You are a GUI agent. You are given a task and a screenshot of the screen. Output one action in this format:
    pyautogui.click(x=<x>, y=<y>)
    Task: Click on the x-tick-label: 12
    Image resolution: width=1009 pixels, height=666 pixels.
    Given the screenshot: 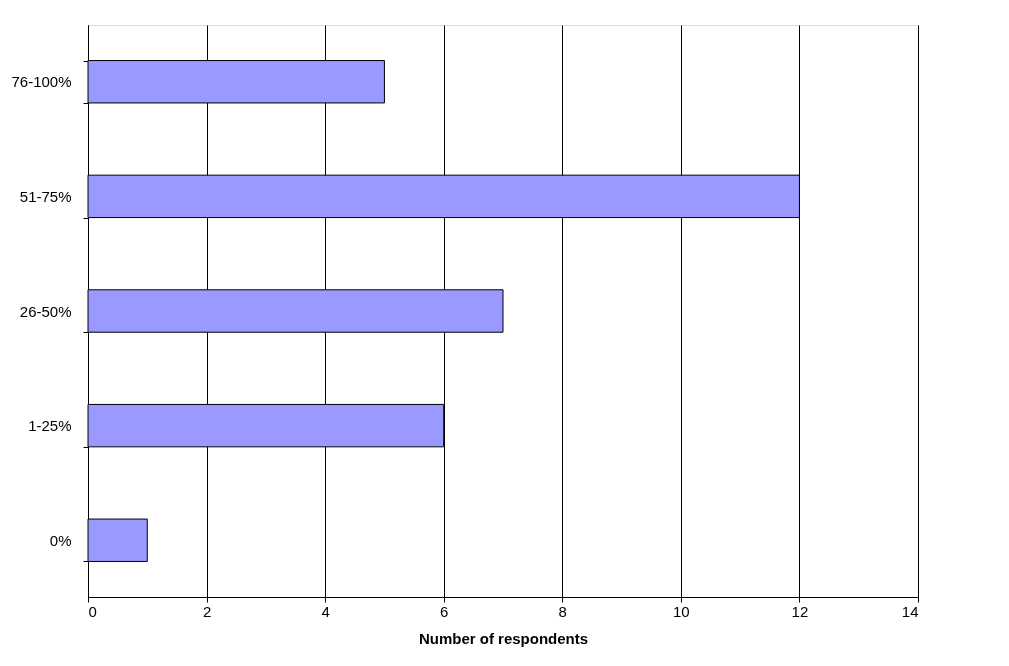 What is the action you would take?
    pyautogui.click(x=800, y=611)
    